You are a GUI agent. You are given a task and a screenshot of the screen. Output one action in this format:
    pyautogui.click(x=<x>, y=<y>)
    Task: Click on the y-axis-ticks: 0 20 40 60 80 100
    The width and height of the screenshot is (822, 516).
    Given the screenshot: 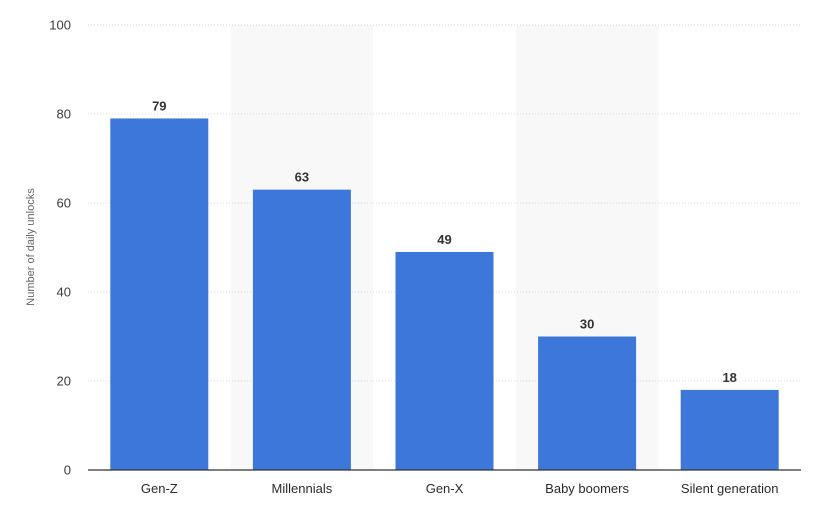 What is the action you would take?
    pyautogui.click(x=60, y=248)
    